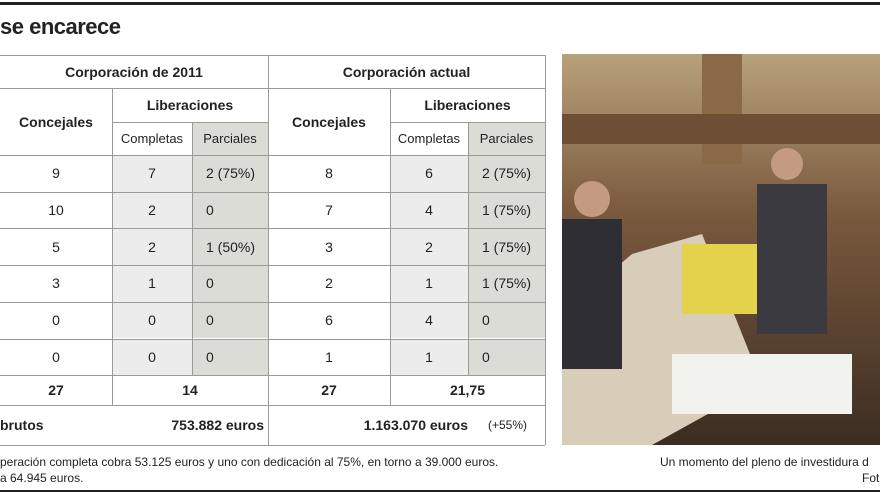 The width and height of the screenshot is (880, 495). What do you see at coordinates (217, 425) in the screenshot?
I see `cost-value: 753.882 euros` at bounding box center [217, 425].